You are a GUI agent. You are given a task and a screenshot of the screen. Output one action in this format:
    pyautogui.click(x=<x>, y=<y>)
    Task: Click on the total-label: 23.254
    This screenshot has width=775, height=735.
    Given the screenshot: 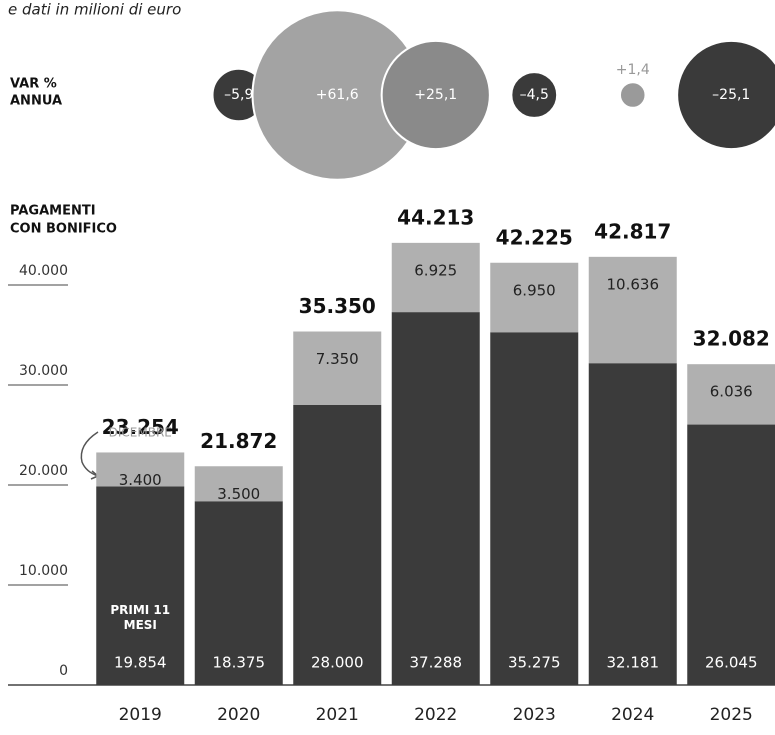 What is the action you would take?
    pyautogui.click(x=140, y=427)
    